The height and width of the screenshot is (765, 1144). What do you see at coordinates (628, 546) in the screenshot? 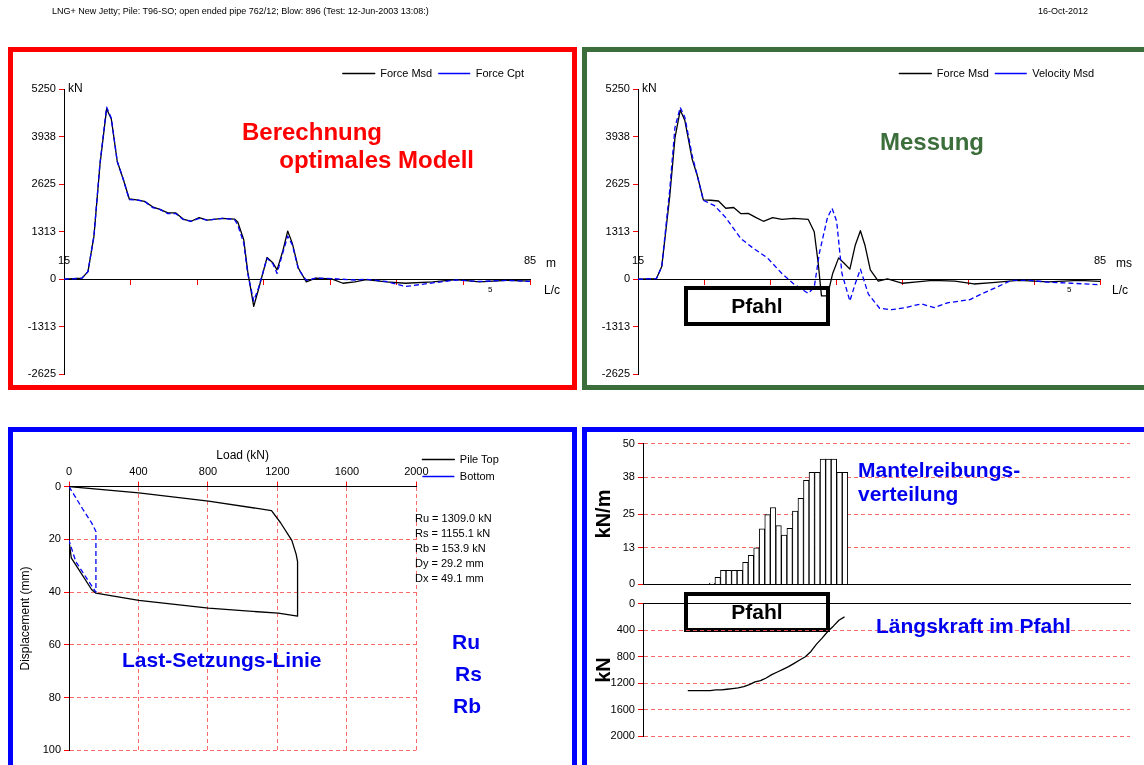
I see `y-tick-label: 13` at bounding box center [628, 546].